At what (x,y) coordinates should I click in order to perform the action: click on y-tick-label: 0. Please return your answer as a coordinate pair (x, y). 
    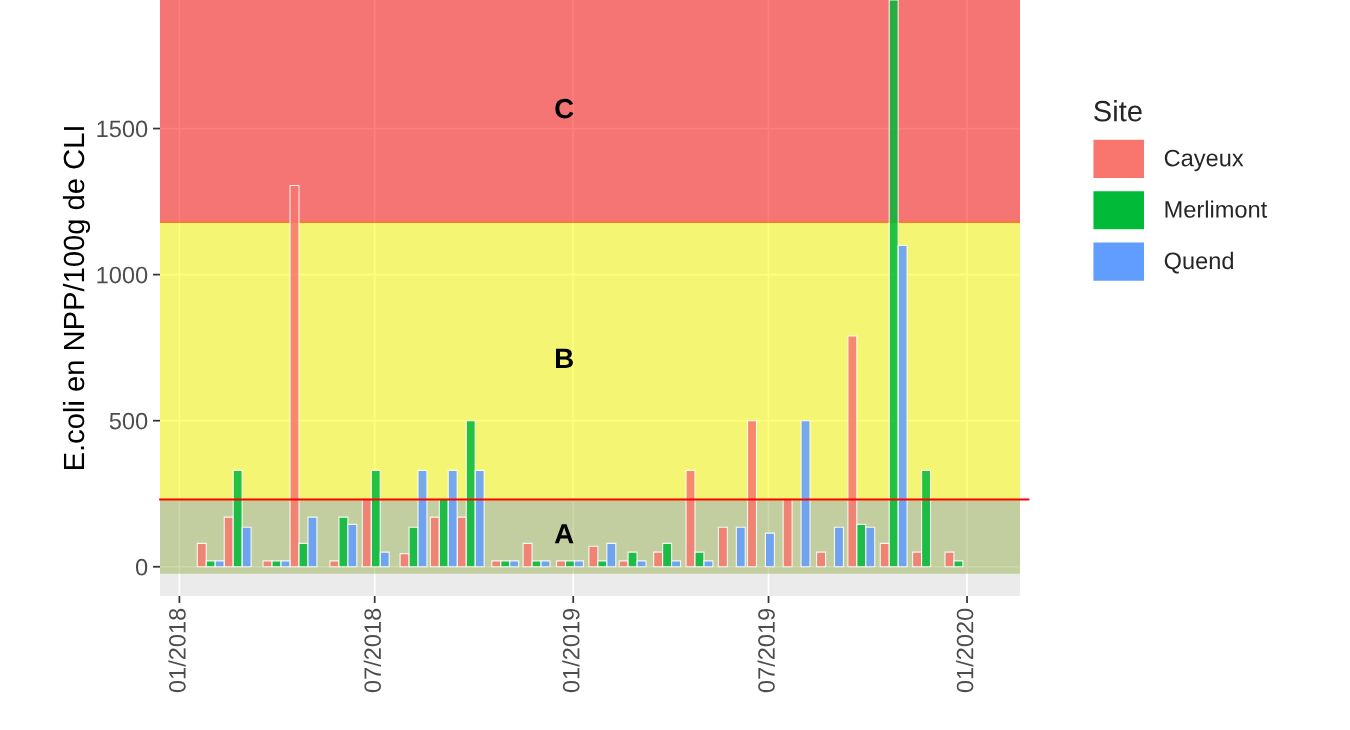
    Looking at the image, I should click on (141, 567).